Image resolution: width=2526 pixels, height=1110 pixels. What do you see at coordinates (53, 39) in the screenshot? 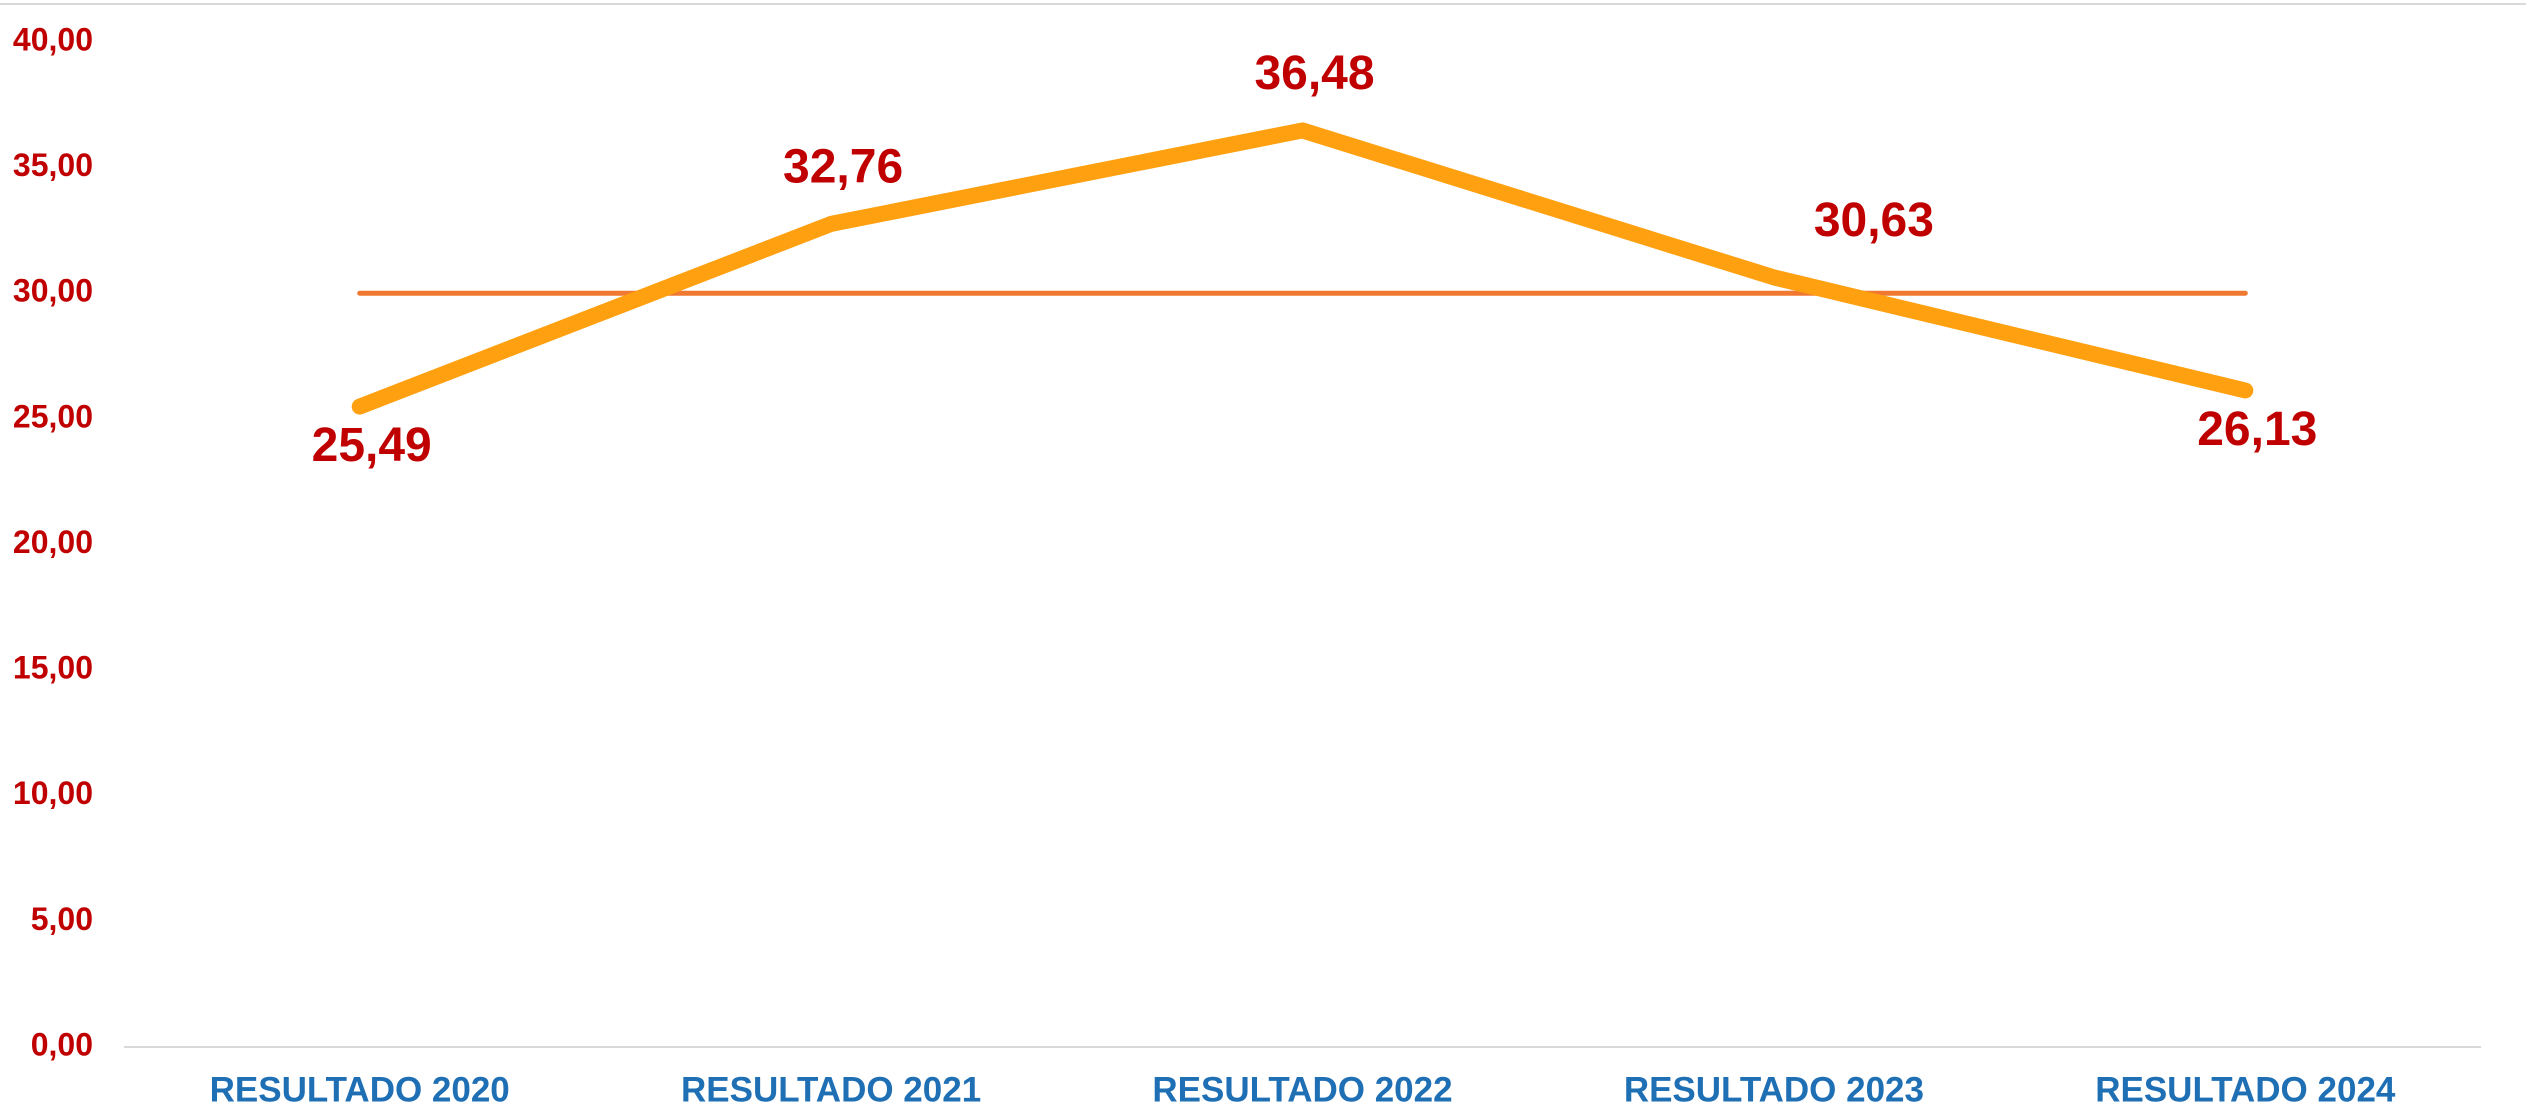
I see `y-tick-label: 40,00` at bounding box center [53, 39].